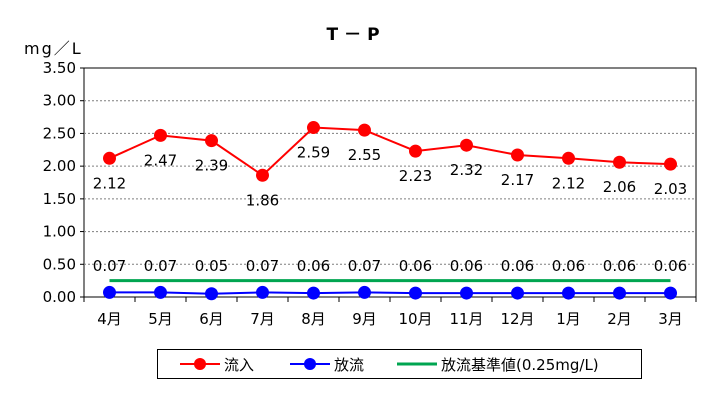 The width and height of the screenshot is (712, 409). I want to click on data-label-inflow: 2.06, so click(619, 187).